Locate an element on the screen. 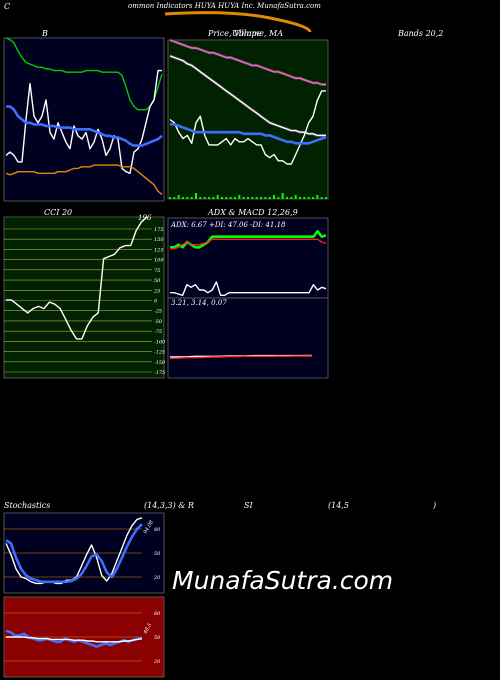  bollinger-price-line is located at coordinates (83, 122).